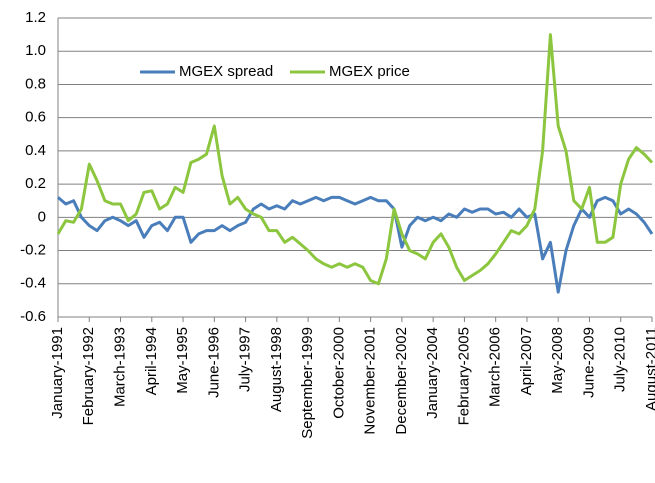  Describe the element at coordinates (35, 183) in the screenshot. I see `y-tick-label: 0.2` at that location.